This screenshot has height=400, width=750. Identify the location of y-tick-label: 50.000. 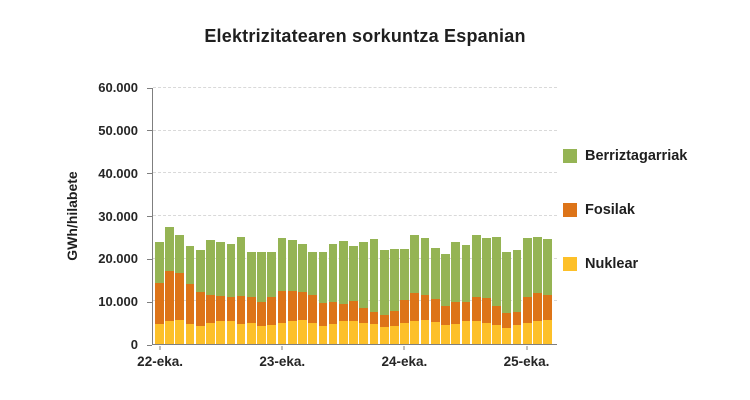
(118, 130).